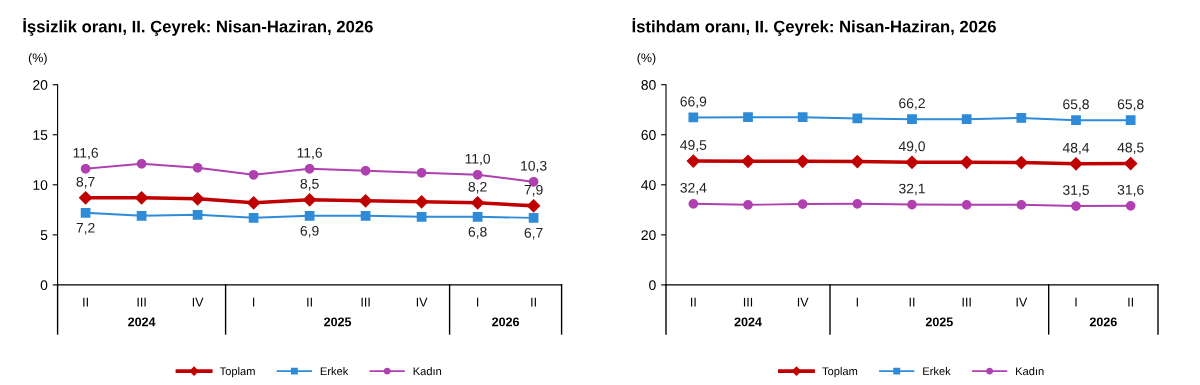 This screenshot has width=1200, height=385. Describe the element at coordinates (533, 190) in the screenshot. I see `data-label: 7,9` at that location.